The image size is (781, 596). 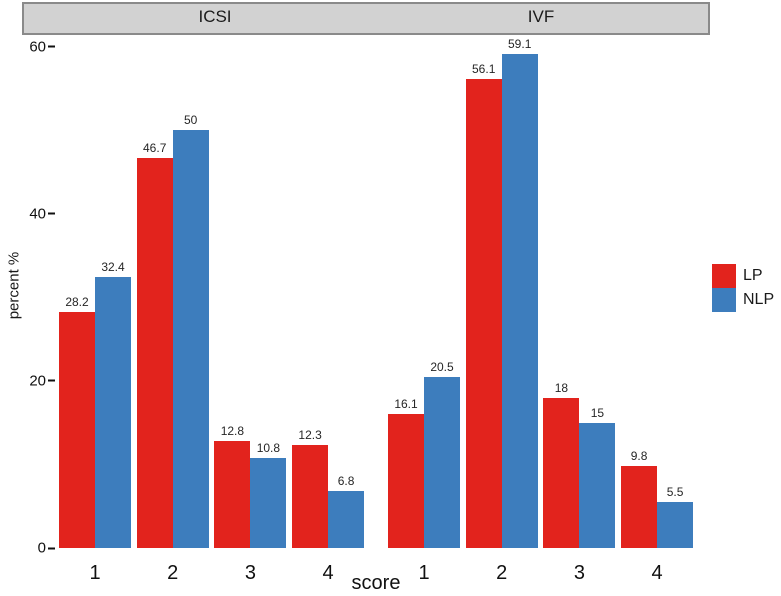 What do you see at coordinates (724, 276) in the screenshot?
I see `legend-swatch-lp` at bounding box center [724, 276].